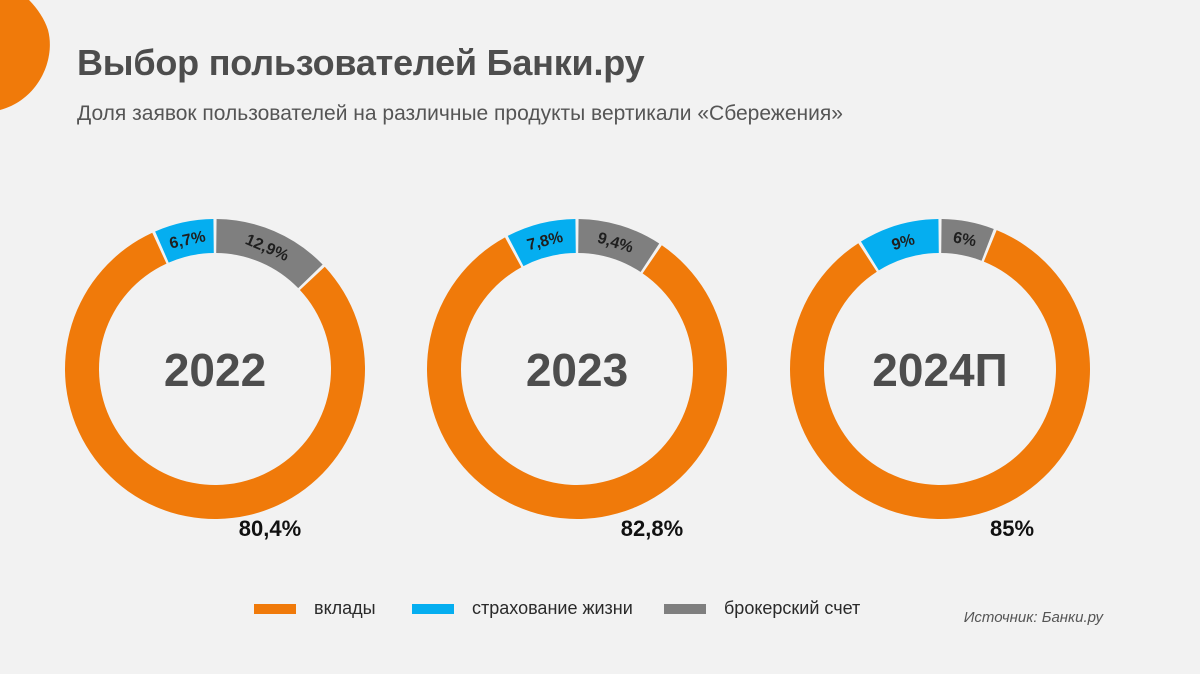  I want to click on legend-label-brokerage: брокерский счет, so click(792, 608).